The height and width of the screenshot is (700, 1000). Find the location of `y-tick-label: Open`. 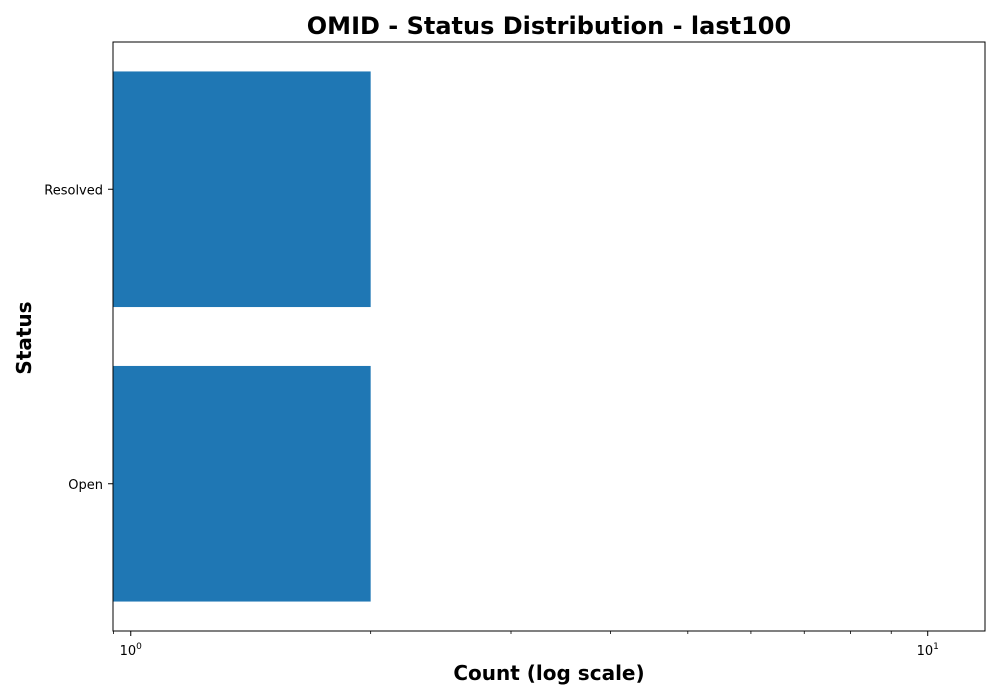

y-tick-label: Open is located at coordinates (85, 485).